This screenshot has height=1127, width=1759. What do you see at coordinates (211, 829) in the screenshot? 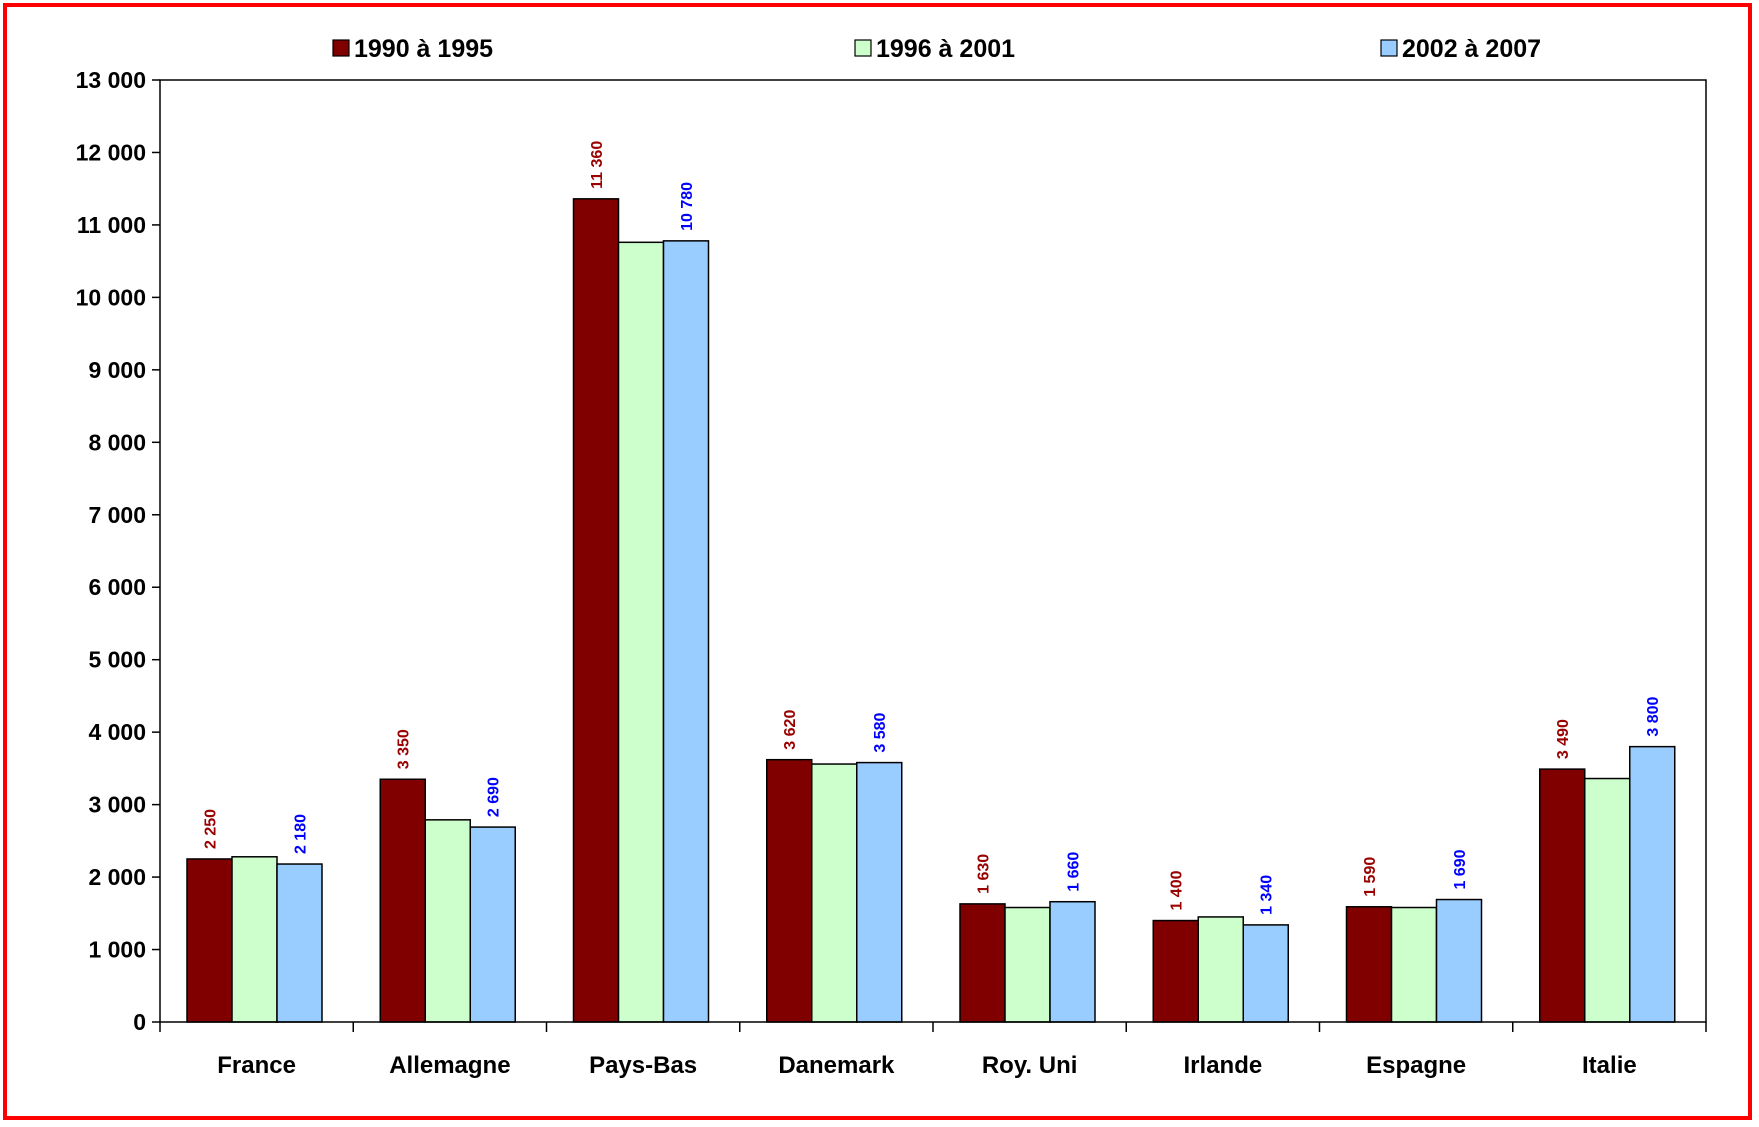
I see `data-label: 2 250` at bounding box center [211, 829].